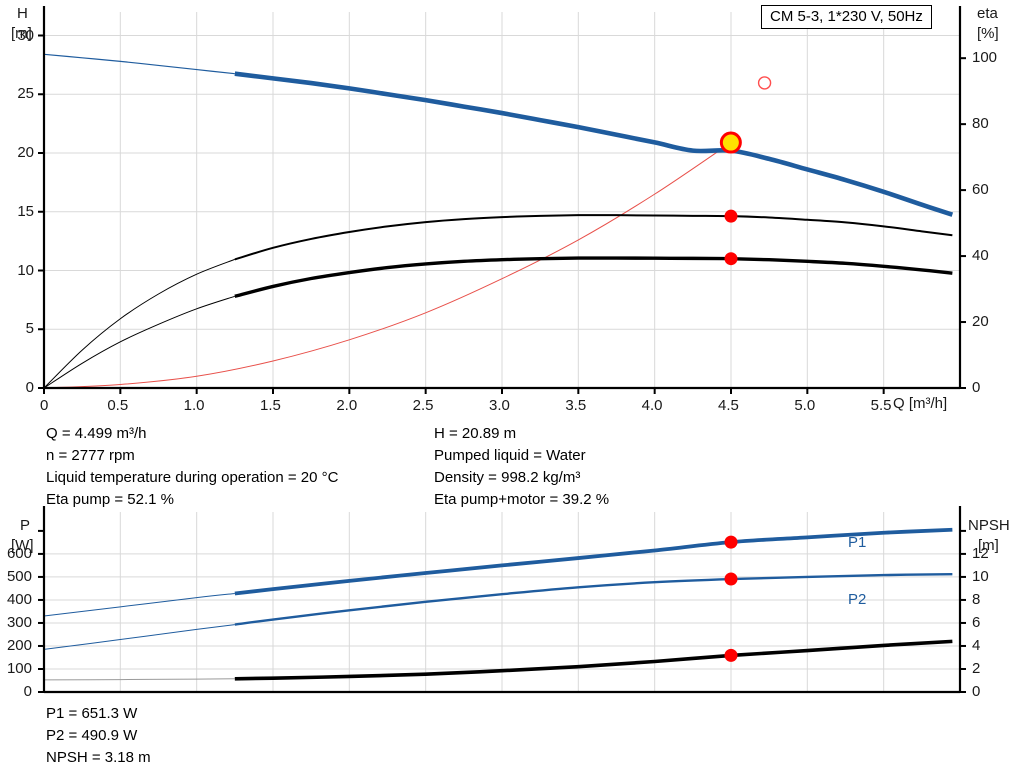  What do you see at coordinates (522, 499) in the screenshot?
I see `duty-info-right-line: Eta pump+motor = 39.2 %` at bounding box center [522, 499].